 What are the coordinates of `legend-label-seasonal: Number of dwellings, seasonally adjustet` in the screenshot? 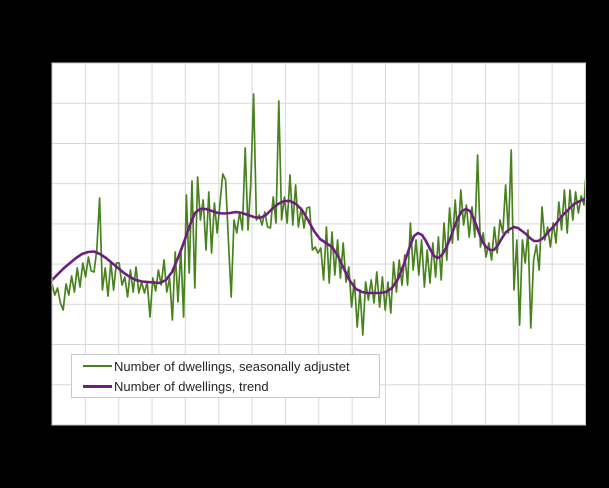 It's located at (232, 366).